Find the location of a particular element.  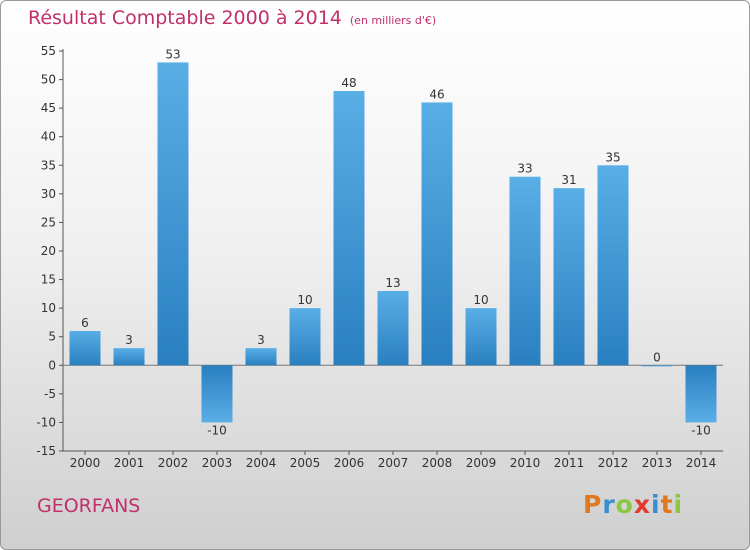

logo-letter: r is located at coordinates (609, 504).